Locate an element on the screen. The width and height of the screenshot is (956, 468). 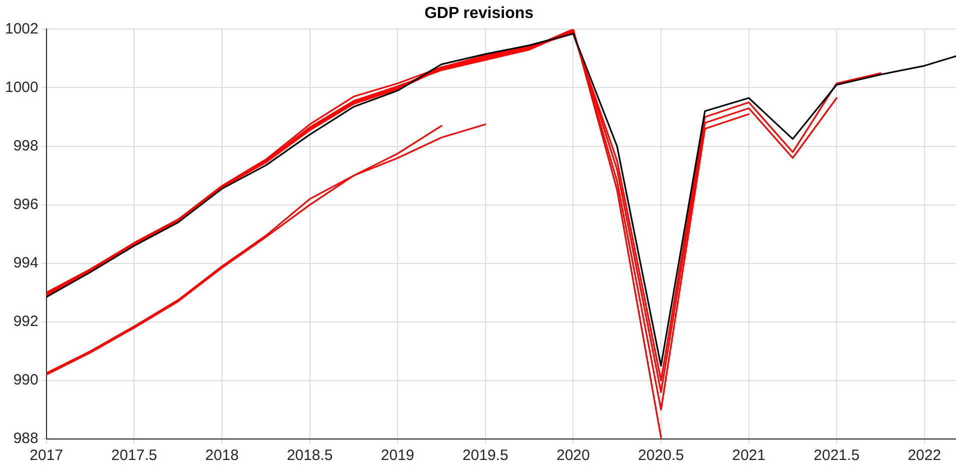
x-tick-label: 2018 is located at coordinates (222, 455).